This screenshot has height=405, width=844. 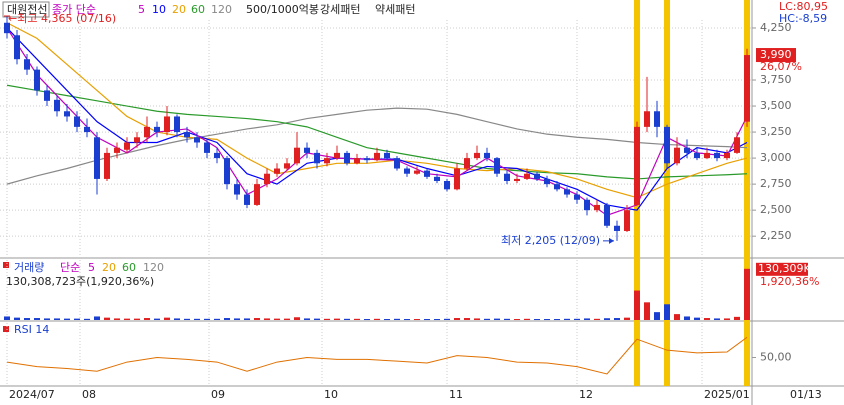 What do you see at coordinates (26, 9) in the screenshot?
I see `title-box` at bounding box center [26, 9].